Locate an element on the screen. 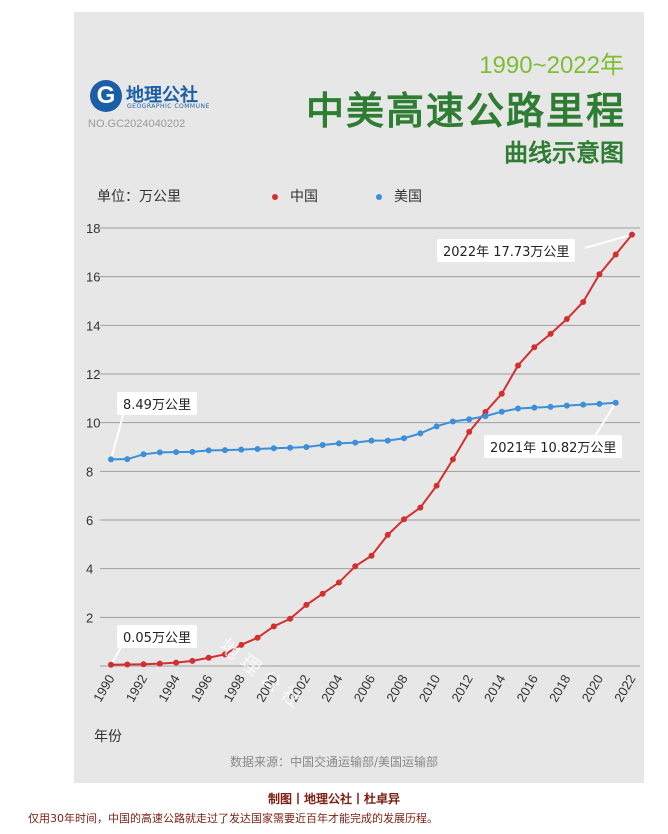 The height and width of the screenshot is (834, 668). y-tick-label: 12 is located at coordinates (93, 374).